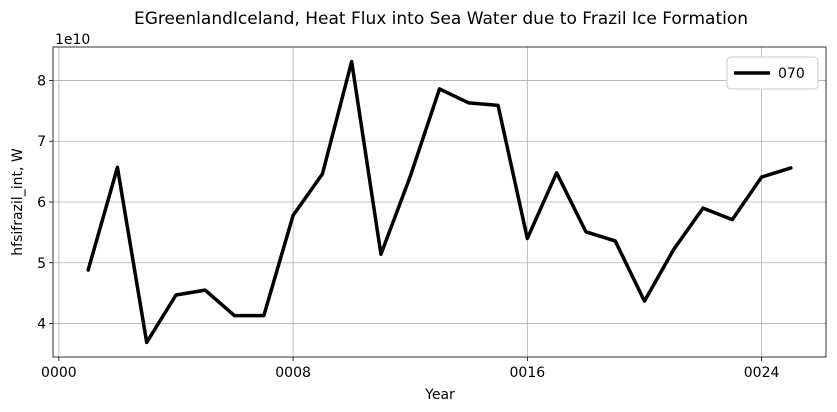 The height and width of the screenshot is (412, 837). What do you see at coordinates (791, 74) in the screenshot?
I see `legend-entry: 070` at bounding box center [791, 74].